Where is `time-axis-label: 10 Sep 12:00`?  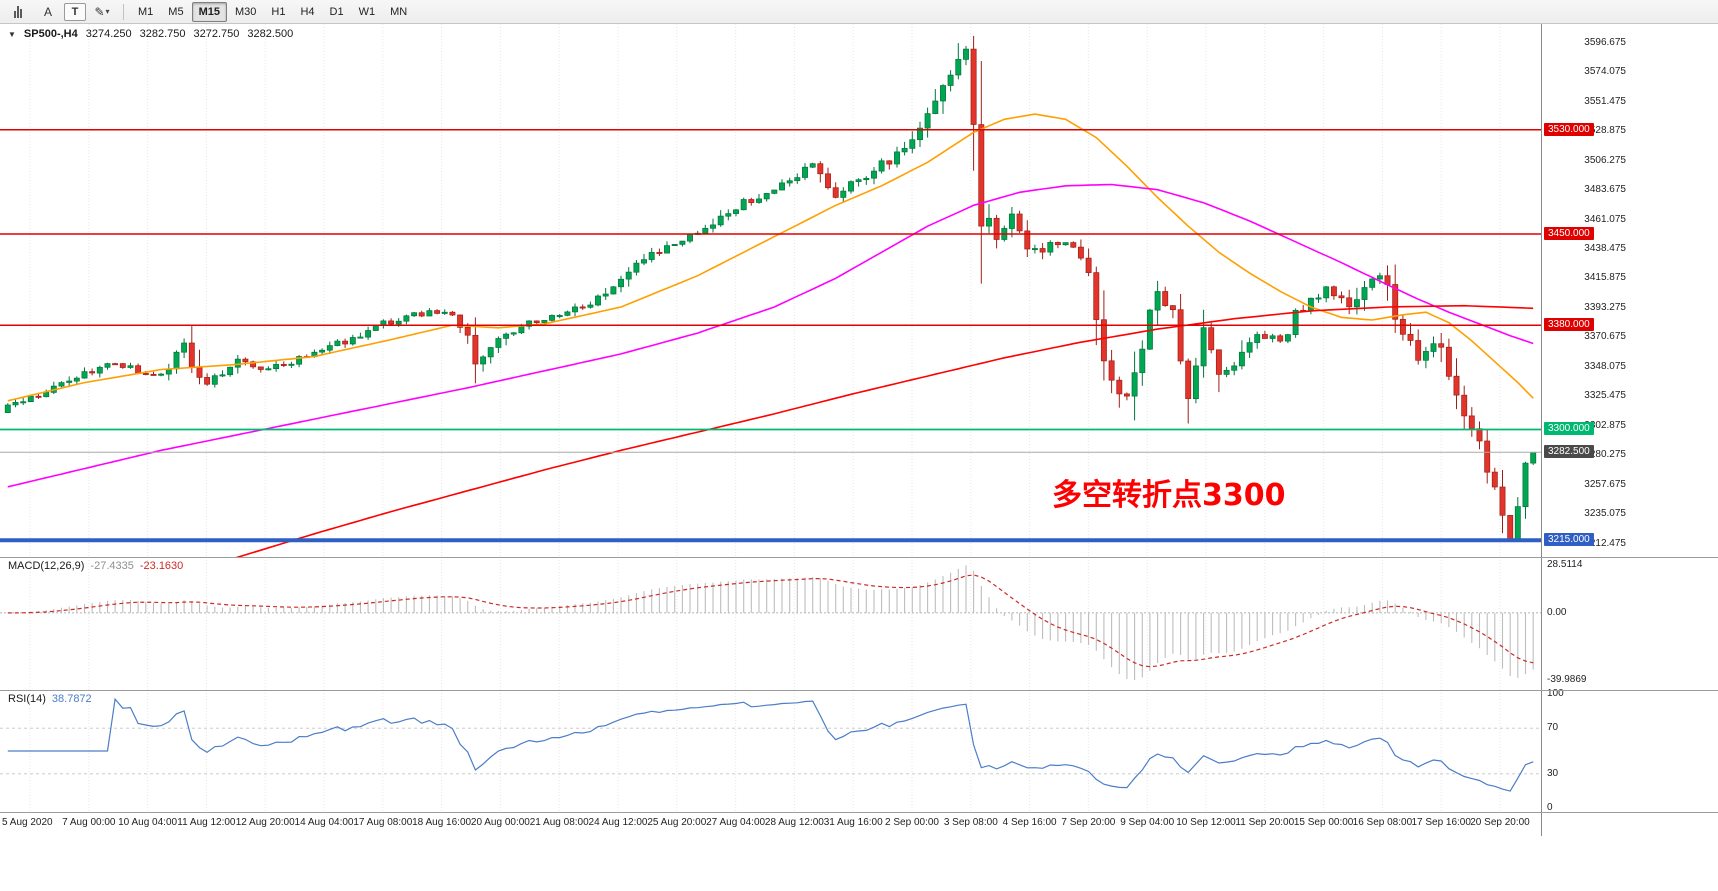
time-axis-label: 10 Sep 12:00 is located at coordinates (1206, 822).